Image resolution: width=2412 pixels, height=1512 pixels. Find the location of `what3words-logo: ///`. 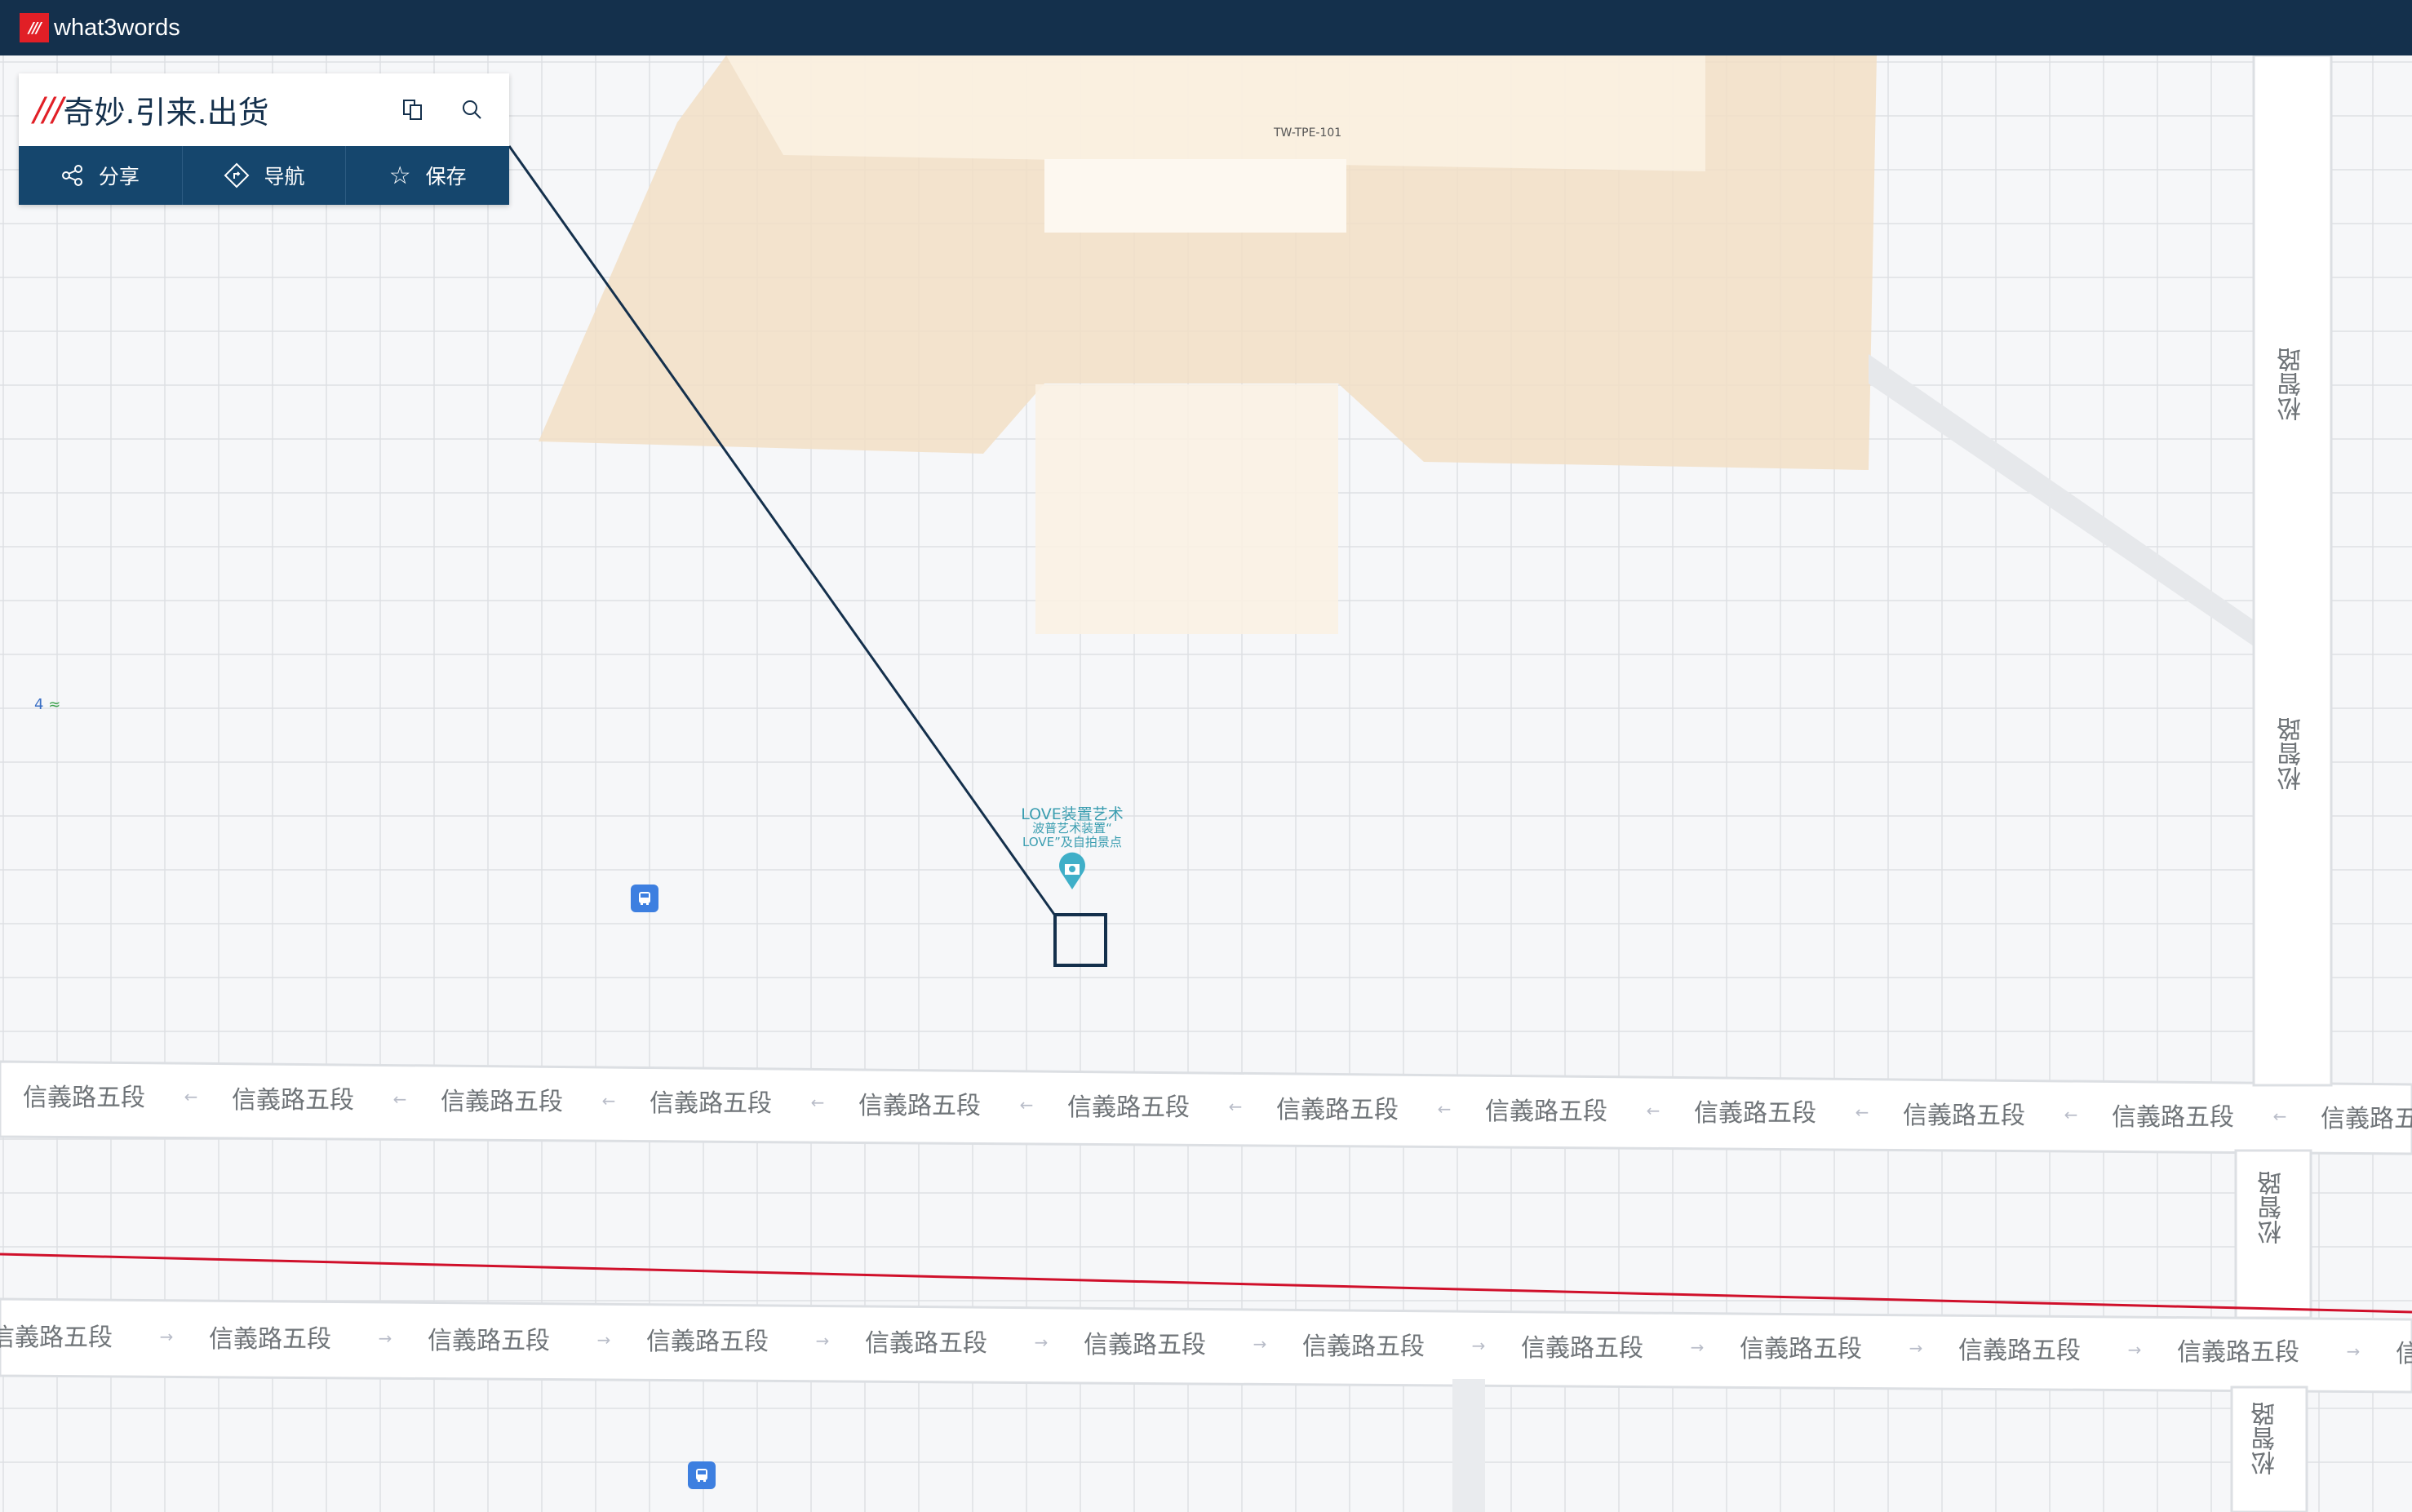

what3words-logo: /// is located at coordinates (34, 28).